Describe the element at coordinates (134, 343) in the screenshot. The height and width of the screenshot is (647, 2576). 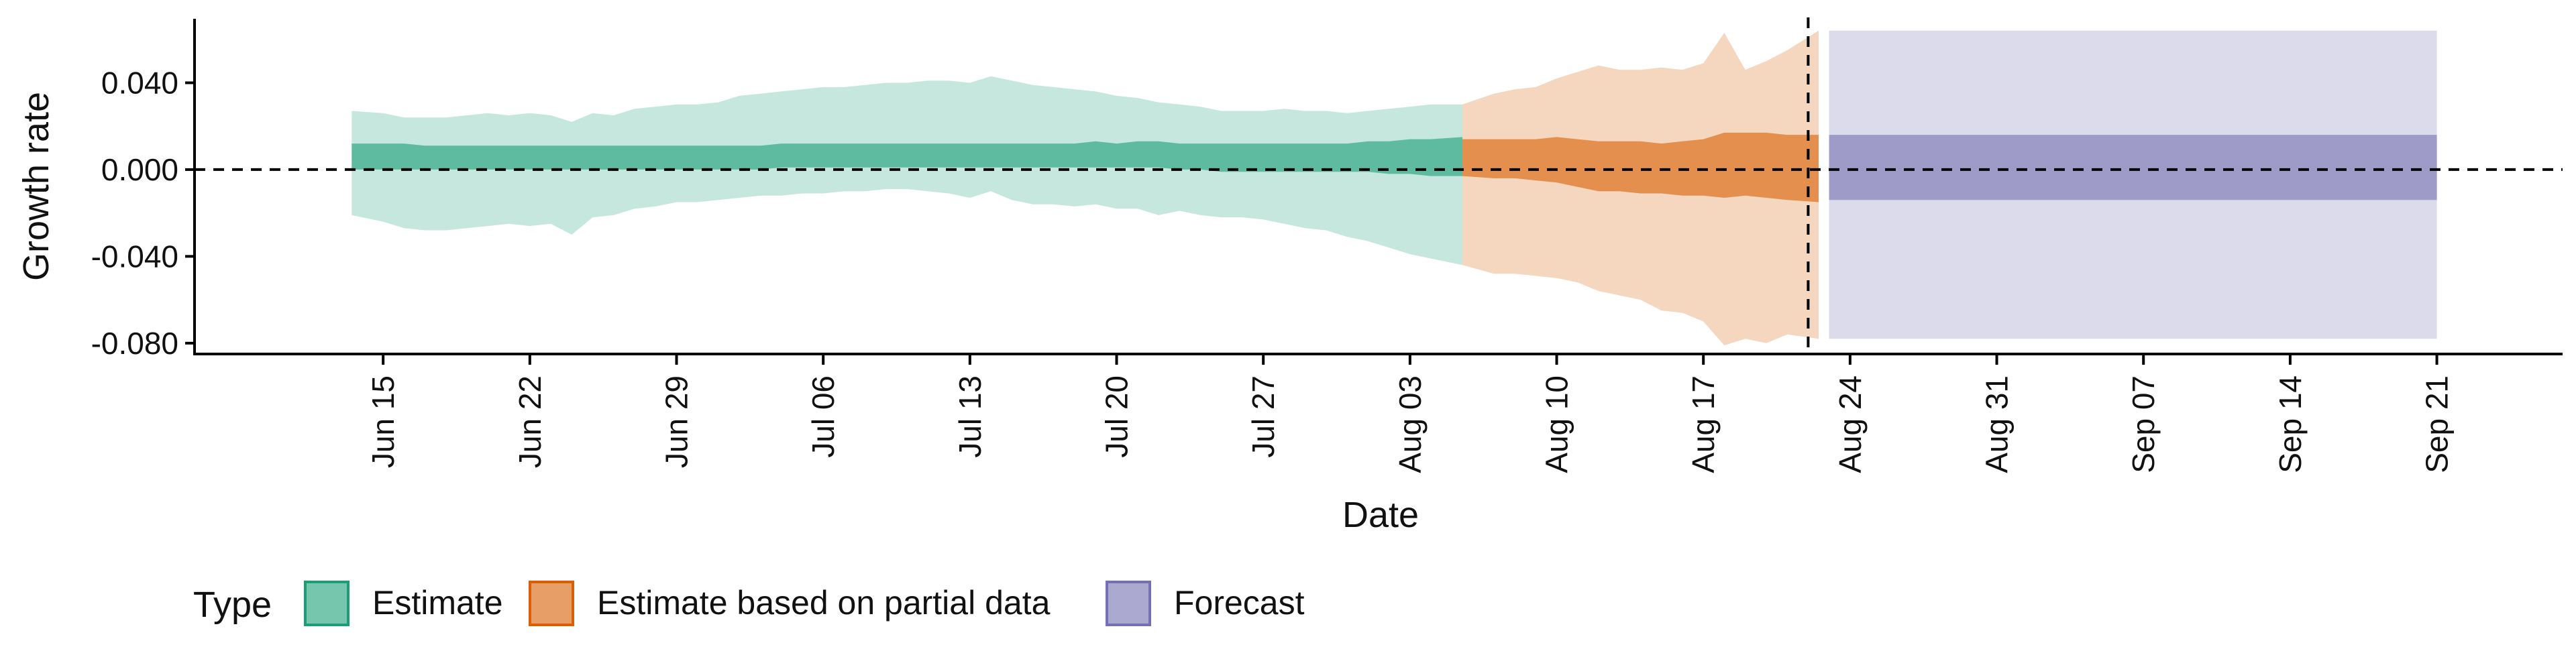
I see `y-tick-label: -0.080` at that location.